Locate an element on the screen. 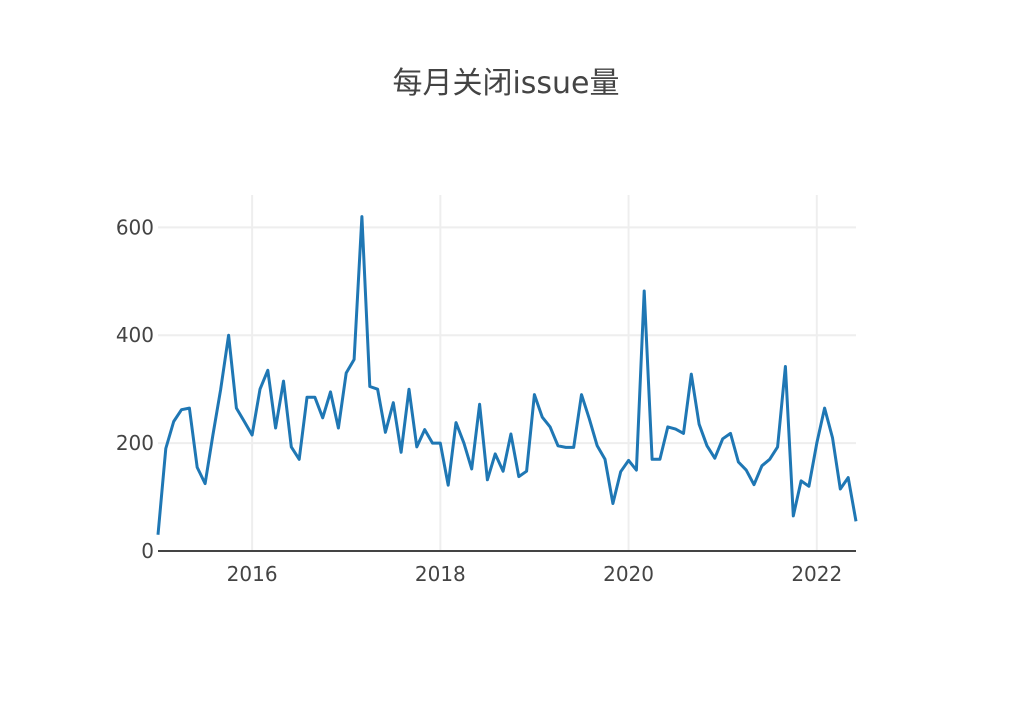 This screenshot has width=1012, height=710. x-tick-label: 2020 is located at coordinates (628, 574).